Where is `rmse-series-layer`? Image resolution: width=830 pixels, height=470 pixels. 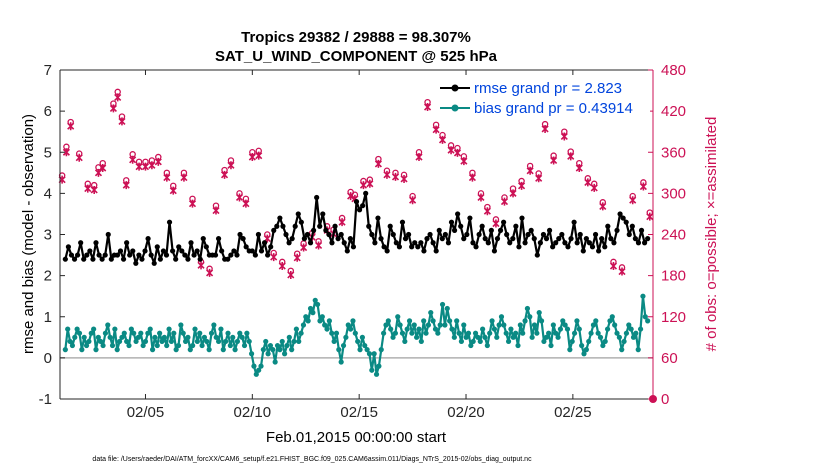 rmse-series-layer is located at coordinates (356, 228).